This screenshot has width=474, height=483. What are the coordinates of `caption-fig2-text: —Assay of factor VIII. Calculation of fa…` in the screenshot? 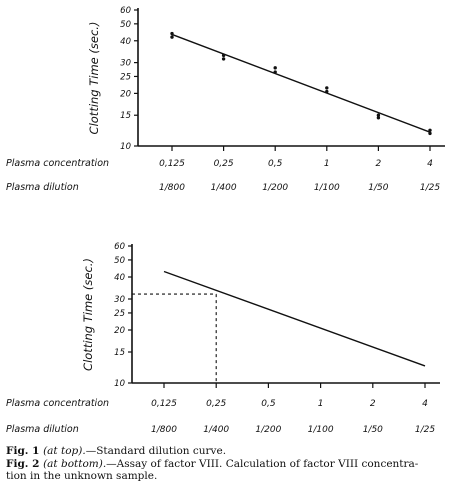 It's located at (262, 464).